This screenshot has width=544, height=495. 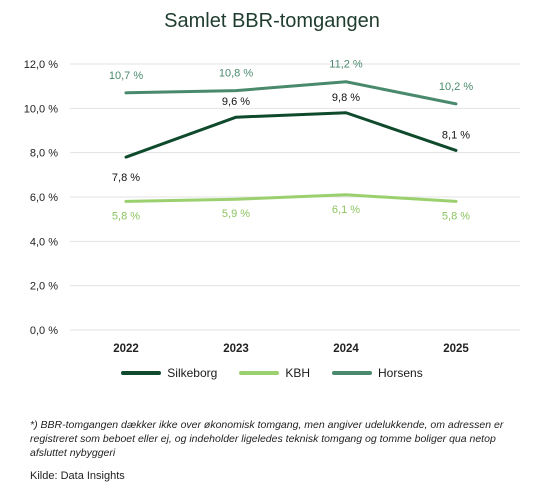 I want to click on y-tick-label: 12,0 %, so click(x=41, y=65).